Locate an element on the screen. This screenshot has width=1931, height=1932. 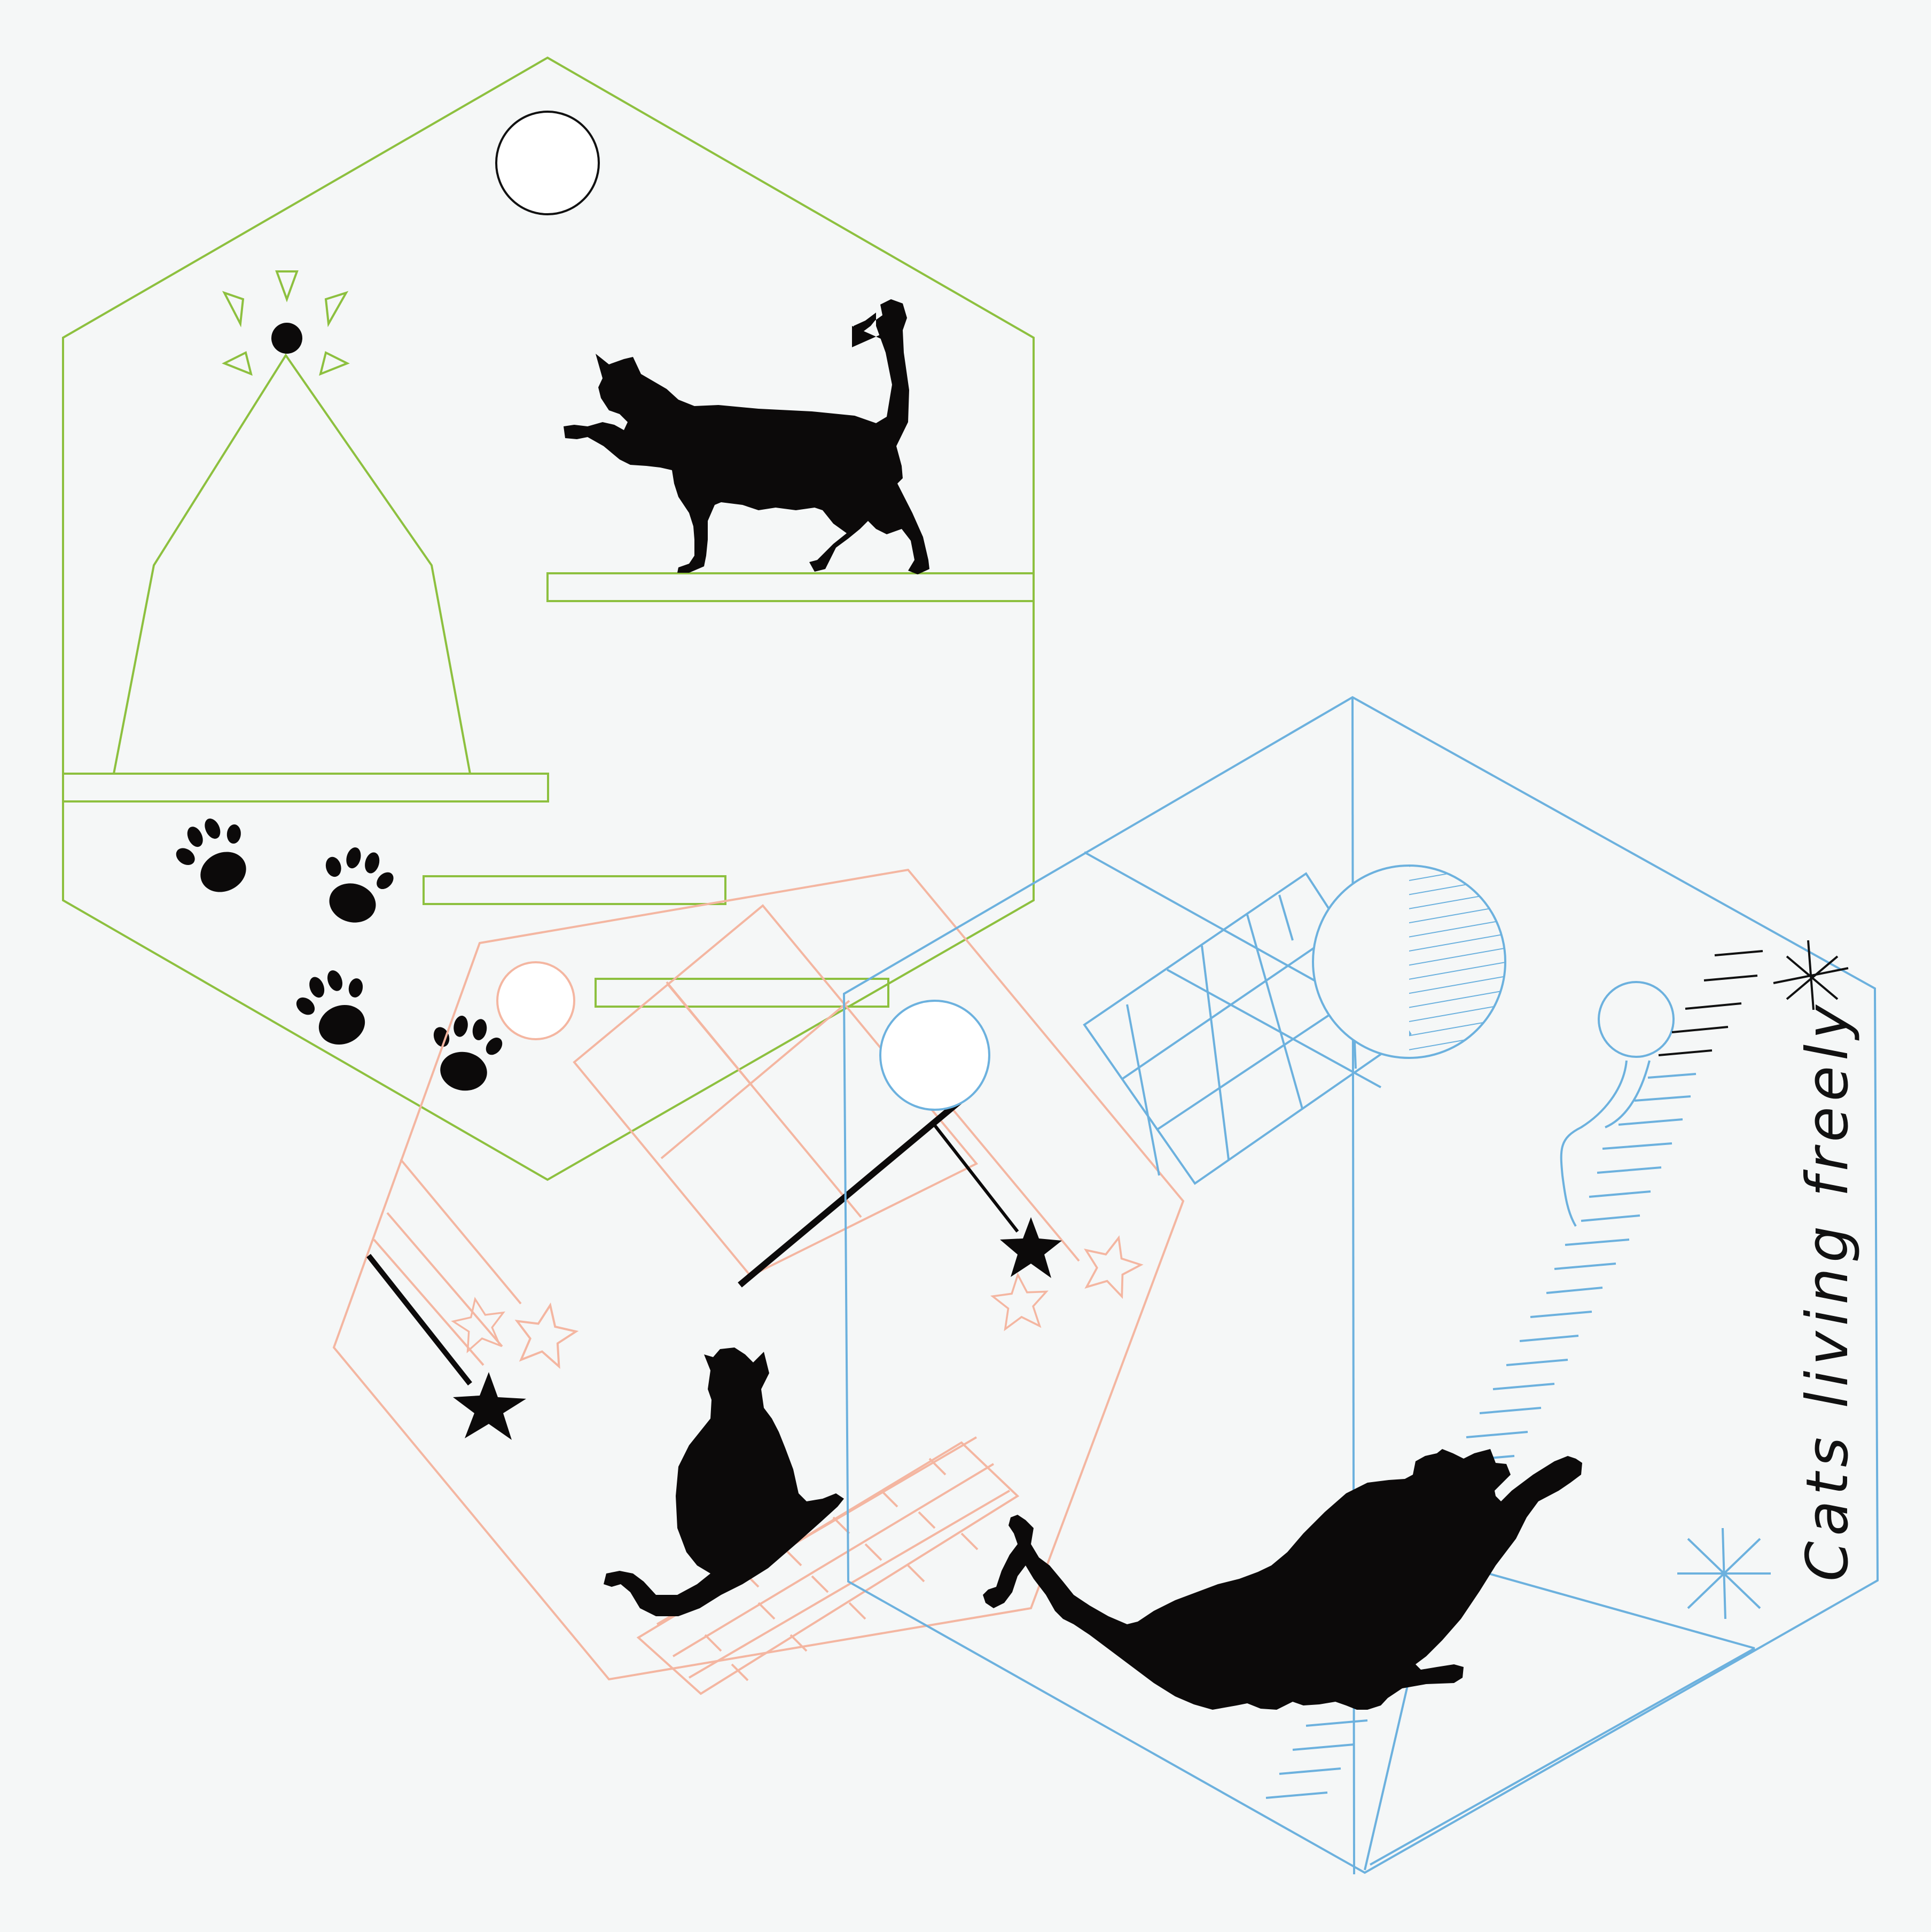
perch-pole is located at coordinates (1594, 1143).